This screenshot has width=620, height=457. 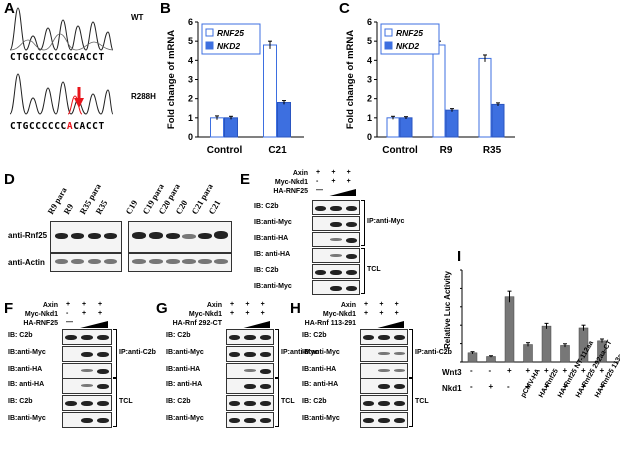 What do you see at coordinates (439, 91) in the screenshot?
I see `bar-rnf25-r9` at bounding box center [439, 91].